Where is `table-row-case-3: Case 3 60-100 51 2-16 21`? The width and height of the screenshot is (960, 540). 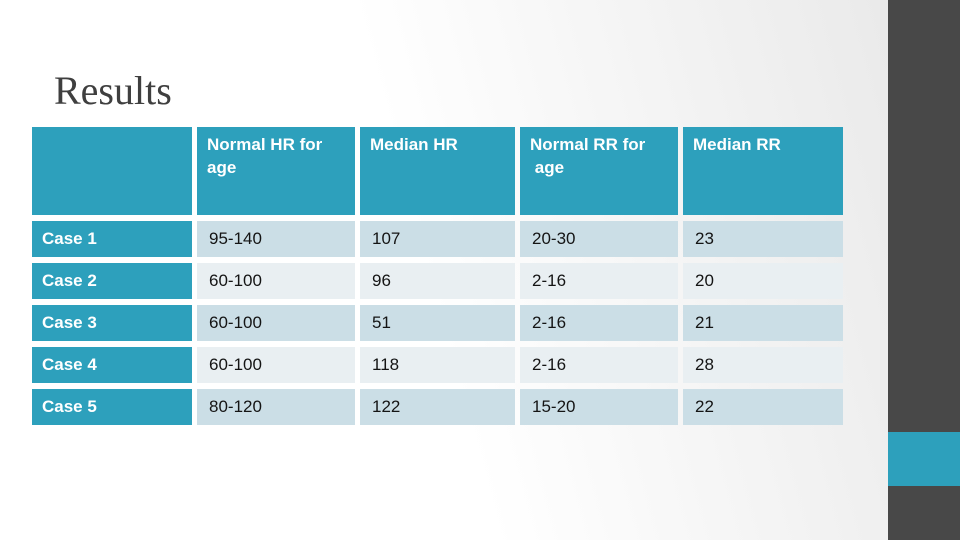
table-row-case-3: Case 3 60-100 51 2-16 21 is located at coordinates (437, 323).